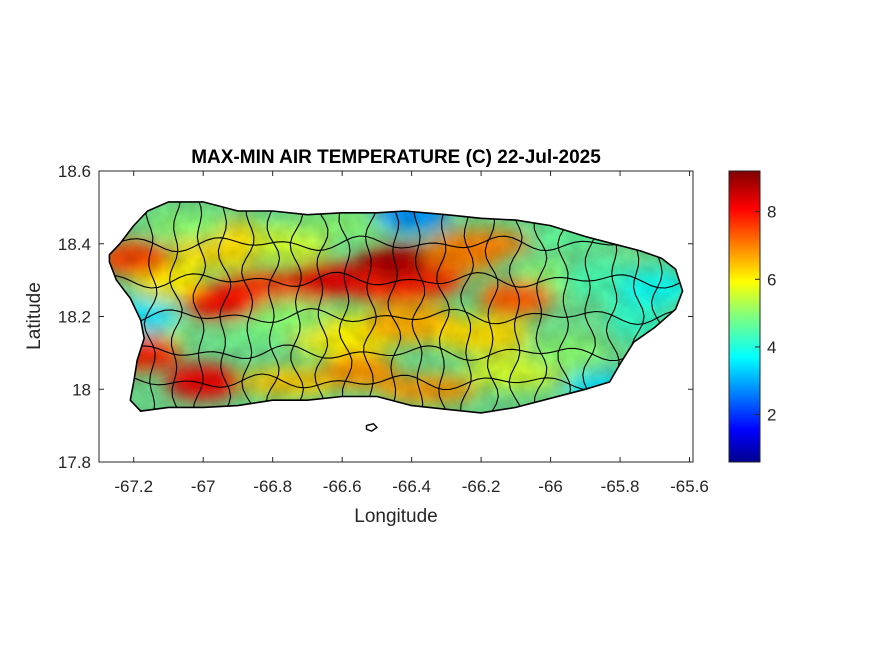 The height and width of the screenshot is (656, 875). Describe the element at coordinates (74, 171) in the screenshot. I see `y-tick-label: 18.6` at that location.